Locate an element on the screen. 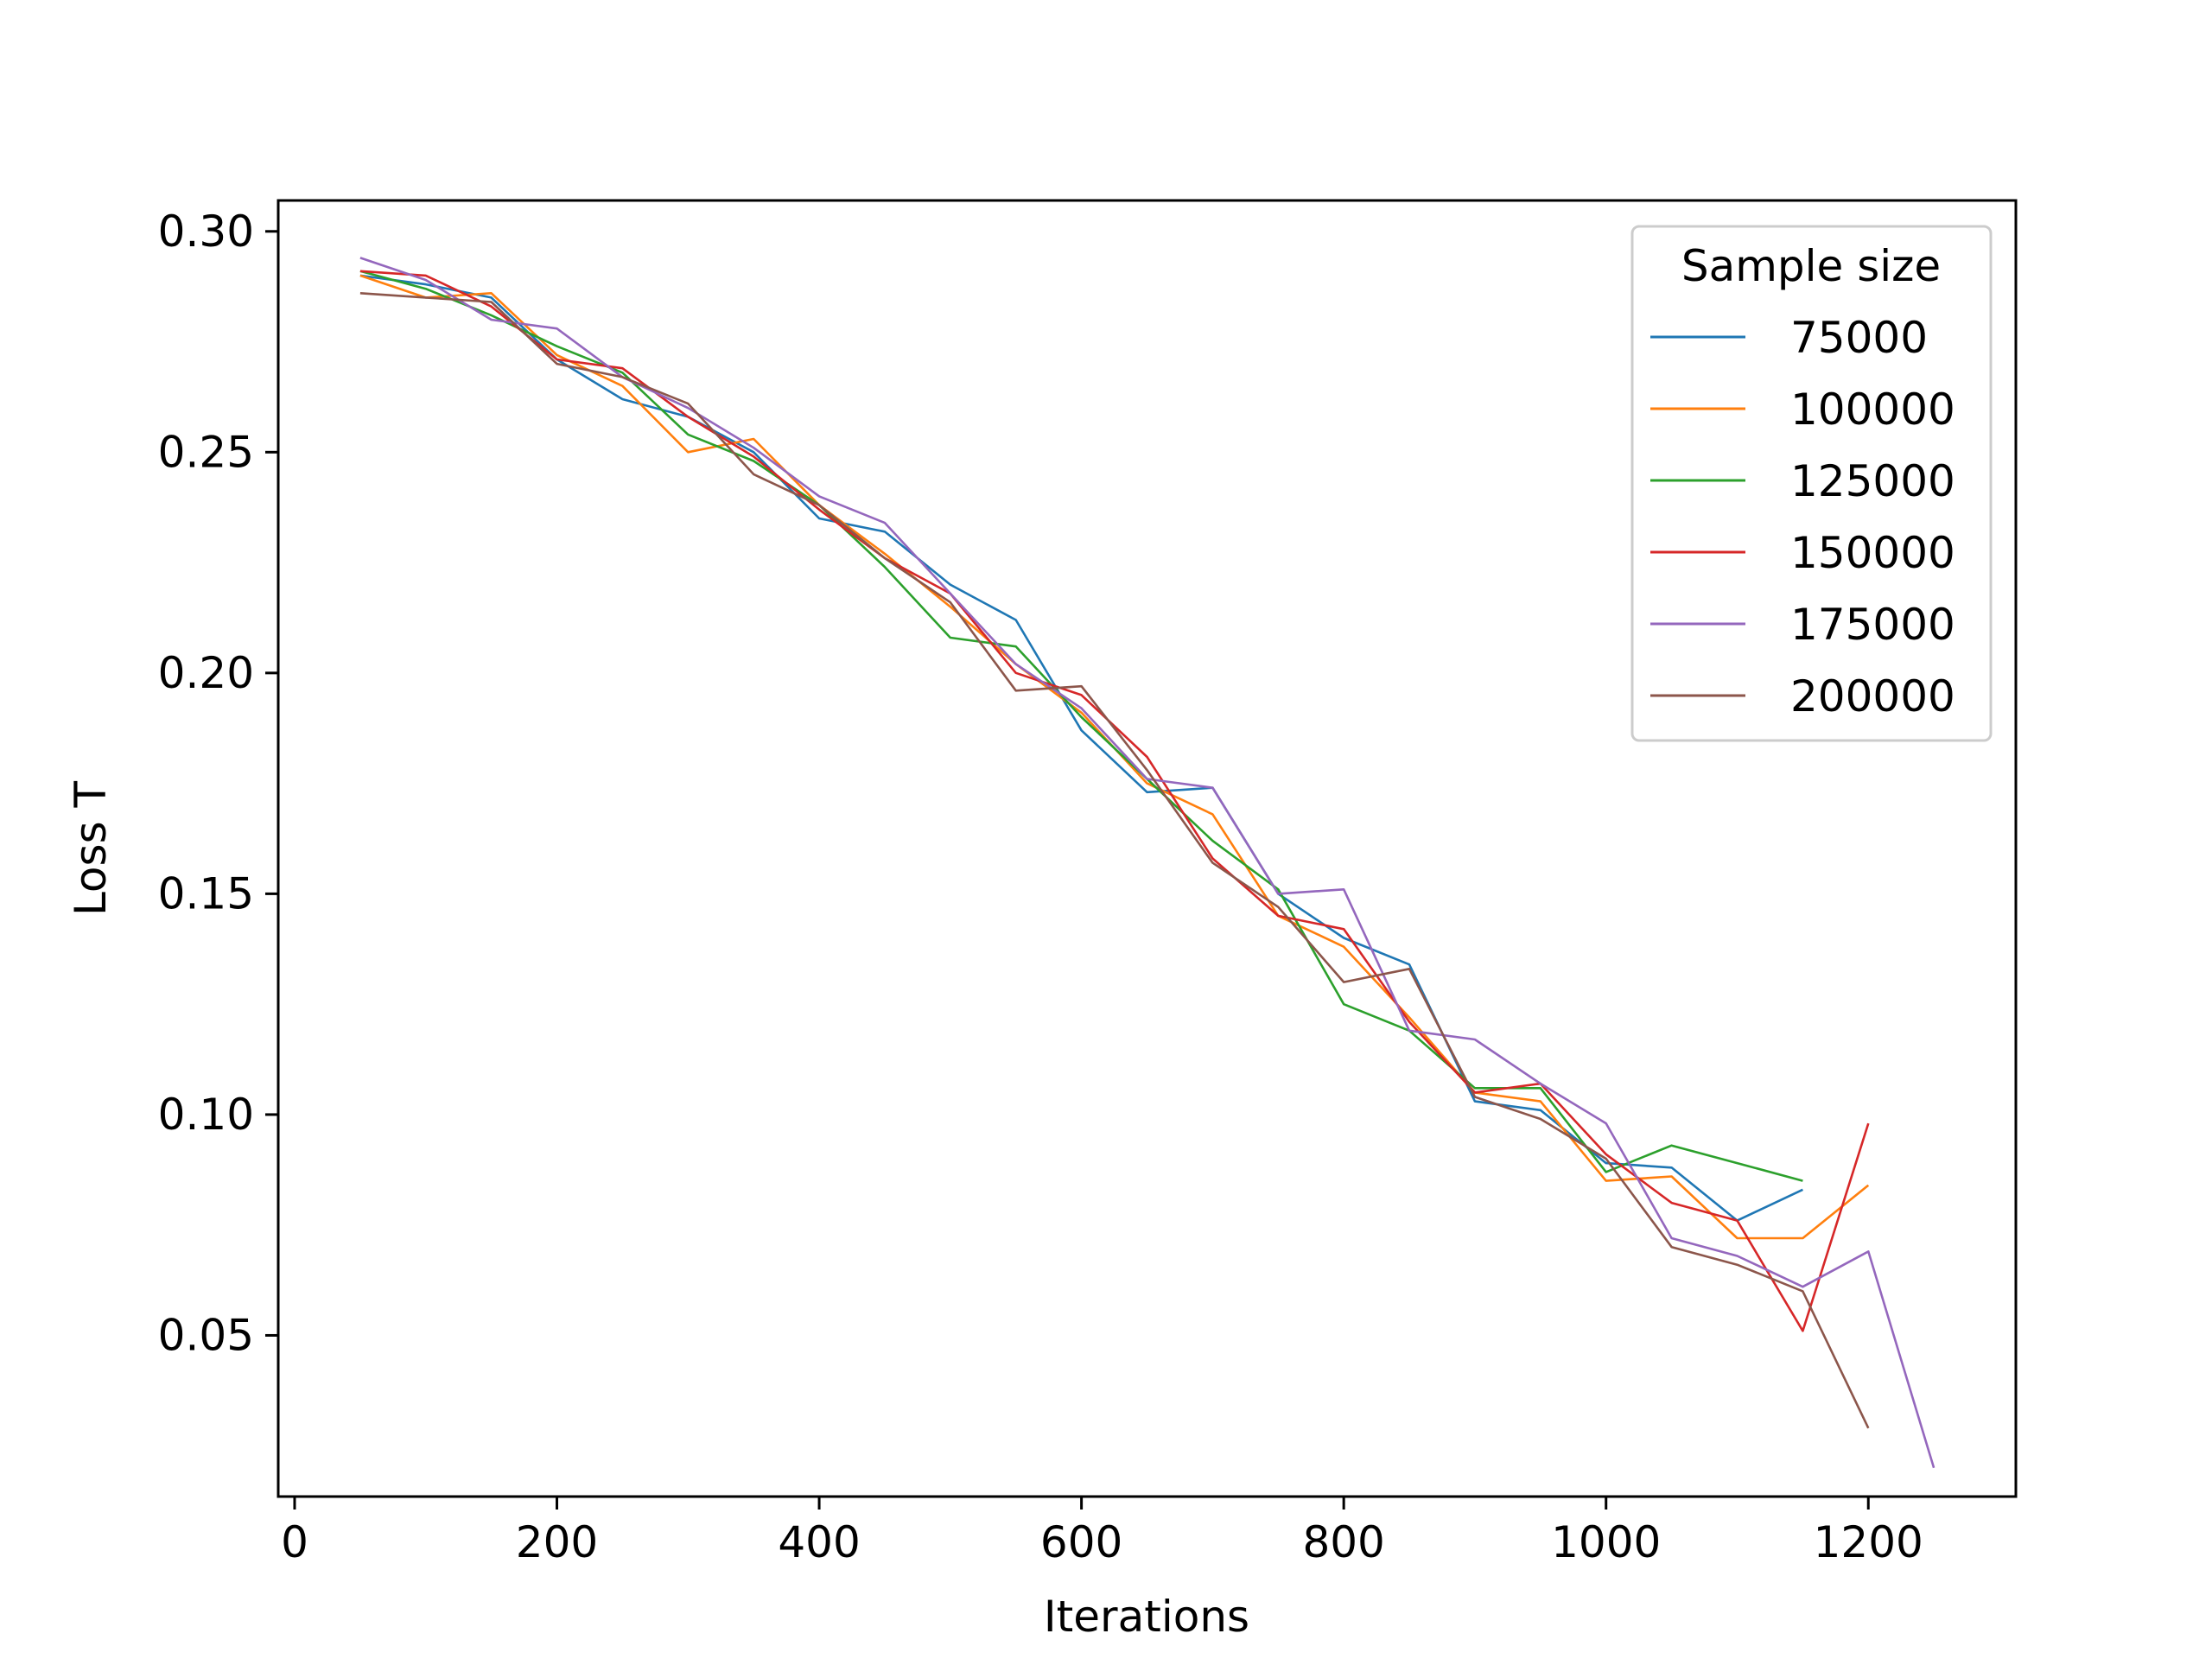 The width and height of the screenshot is (2212, 1659). y-tick-label: 0.30 is located at coordinates (206, 232).